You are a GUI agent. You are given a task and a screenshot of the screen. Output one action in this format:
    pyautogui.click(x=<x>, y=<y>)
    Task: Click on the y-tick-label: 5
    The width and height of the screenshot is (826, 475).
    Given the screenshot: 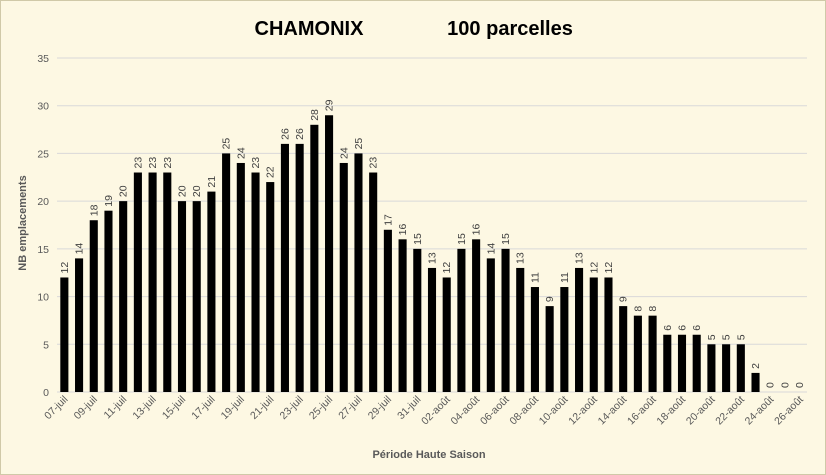 What is the action you would take?
    pyautogui.click(x=46, y=345)
    